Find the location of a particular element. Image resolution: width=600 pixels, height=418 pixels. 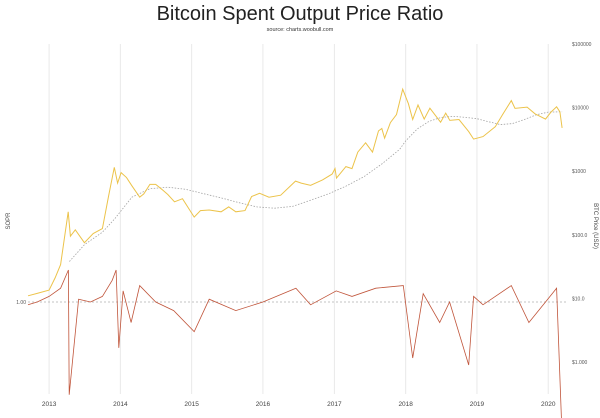

x-tick-label: 2016 is located at coordinates (263, 404).